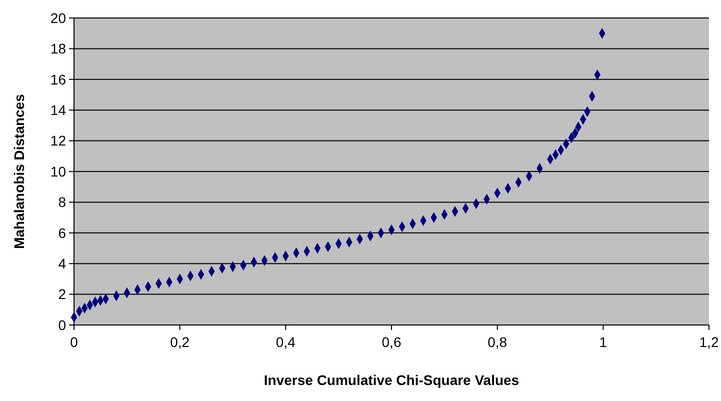 This screenshot has height=401, width=721. I want to click on x-tick-label: 0,2, so click(180, 342).